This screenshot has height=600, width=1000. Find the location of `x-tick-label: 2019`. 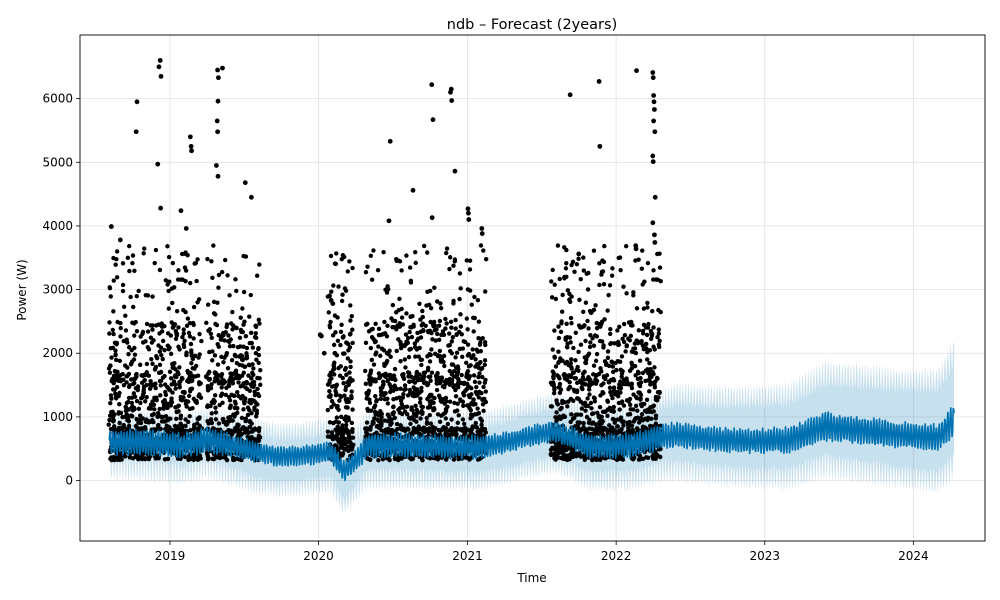

x-tick-label: 2019 is located at coordinates (170, 556).